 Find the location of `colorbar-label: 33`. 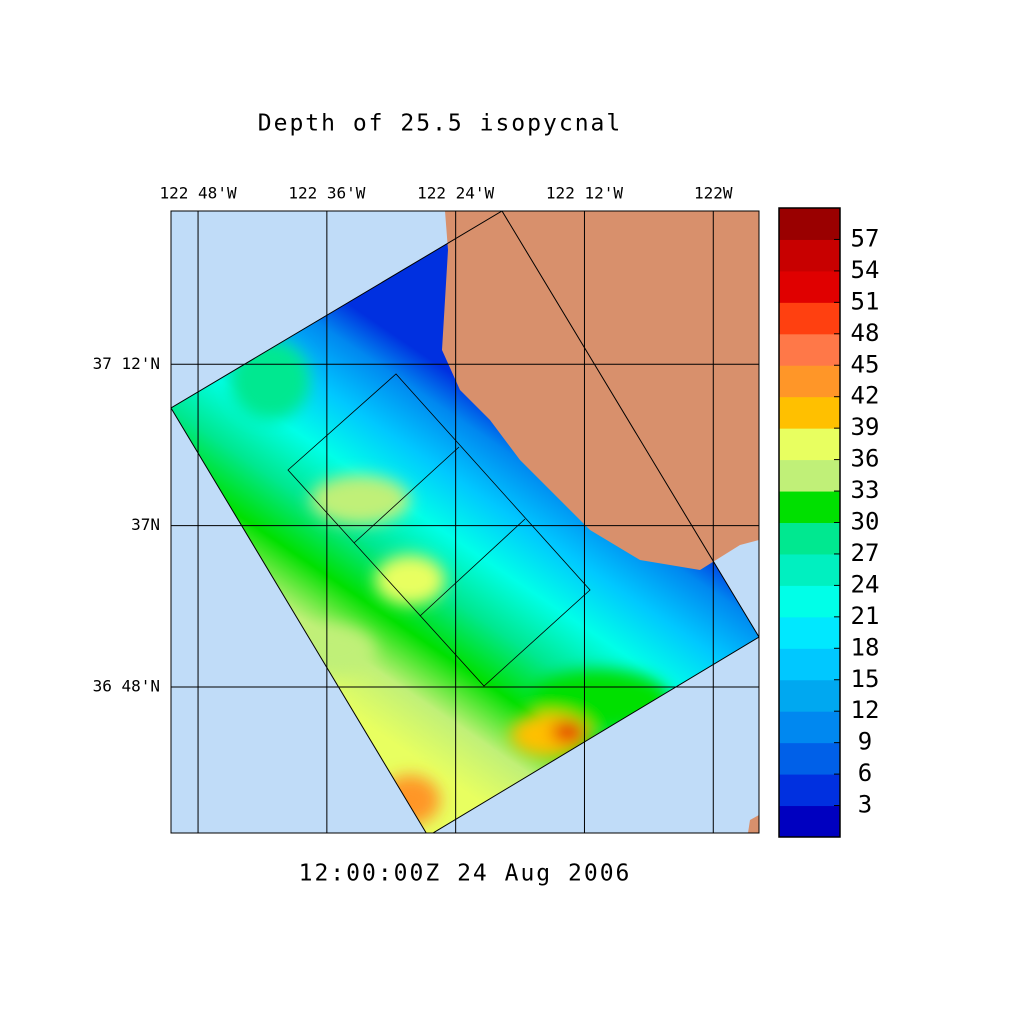

colorbar-label: 33 is located at coordinates (865, 490).